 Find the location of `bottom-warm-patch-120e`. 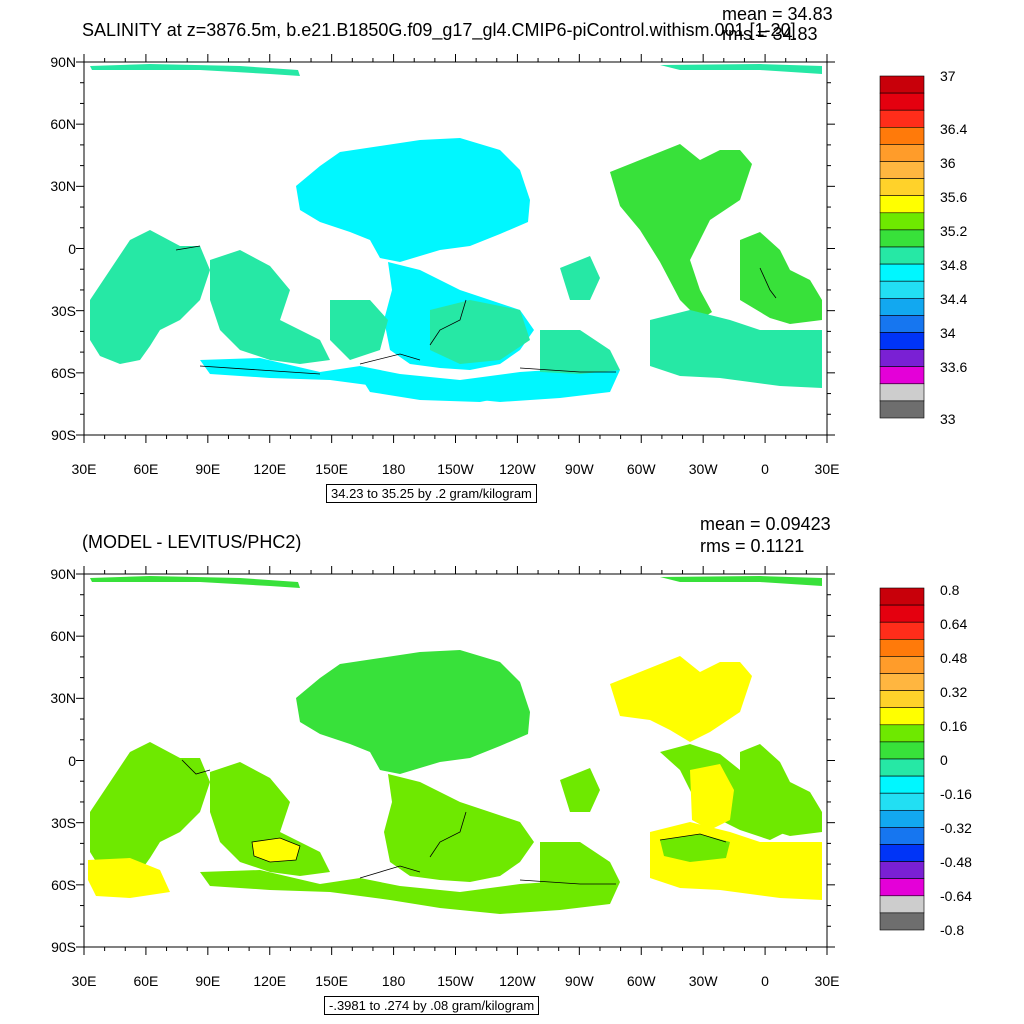

bottom-warm-patch-120e is located at coordinates (276, 850).